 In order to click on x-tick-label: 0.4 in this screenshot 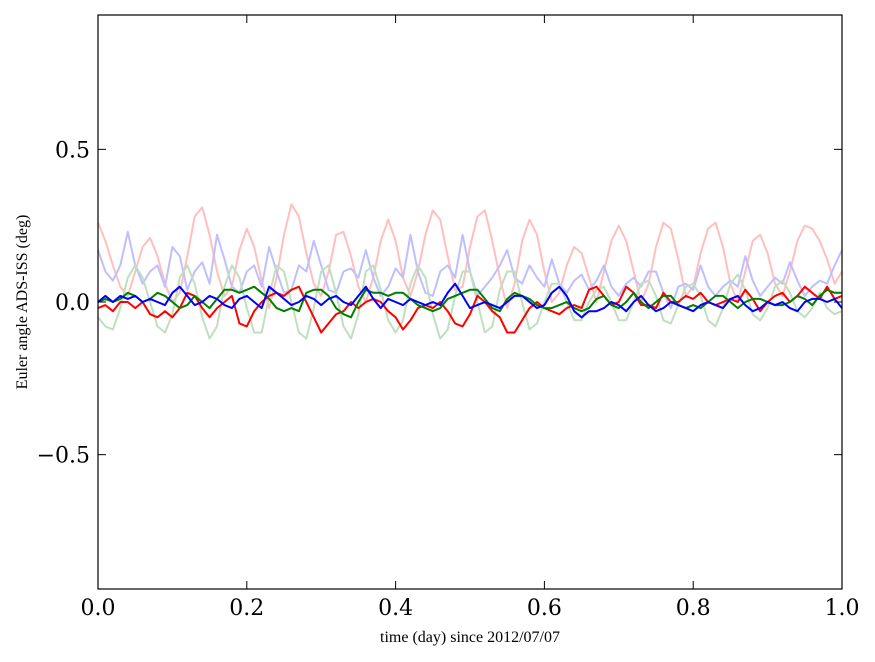, I will do `click(395, 608)`.